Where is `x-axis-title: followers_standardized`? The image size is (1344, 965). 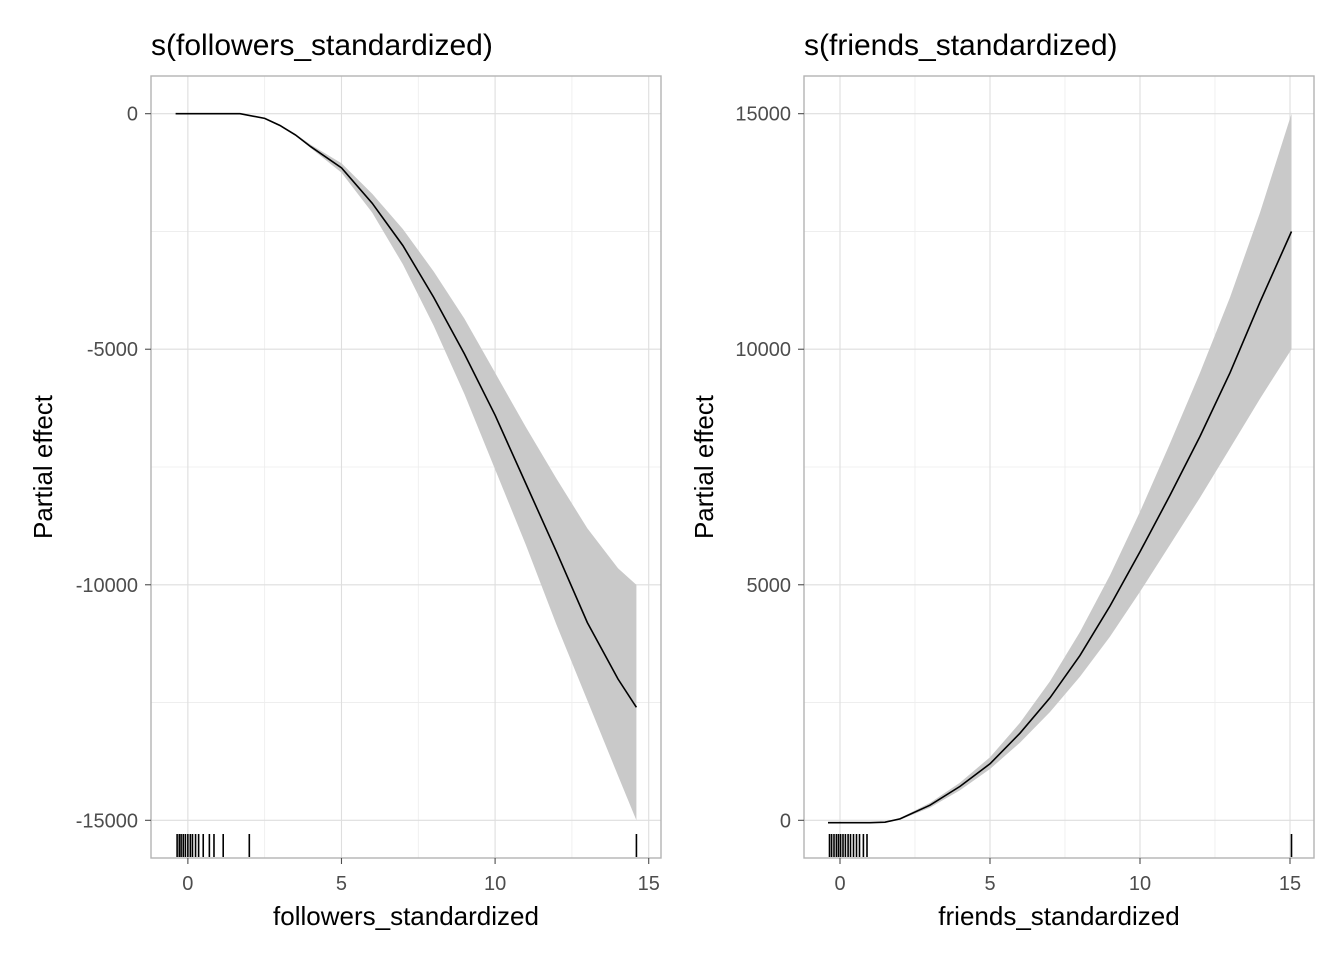
x-axis-title: followers_standardized is located at coordinates (406, 916).